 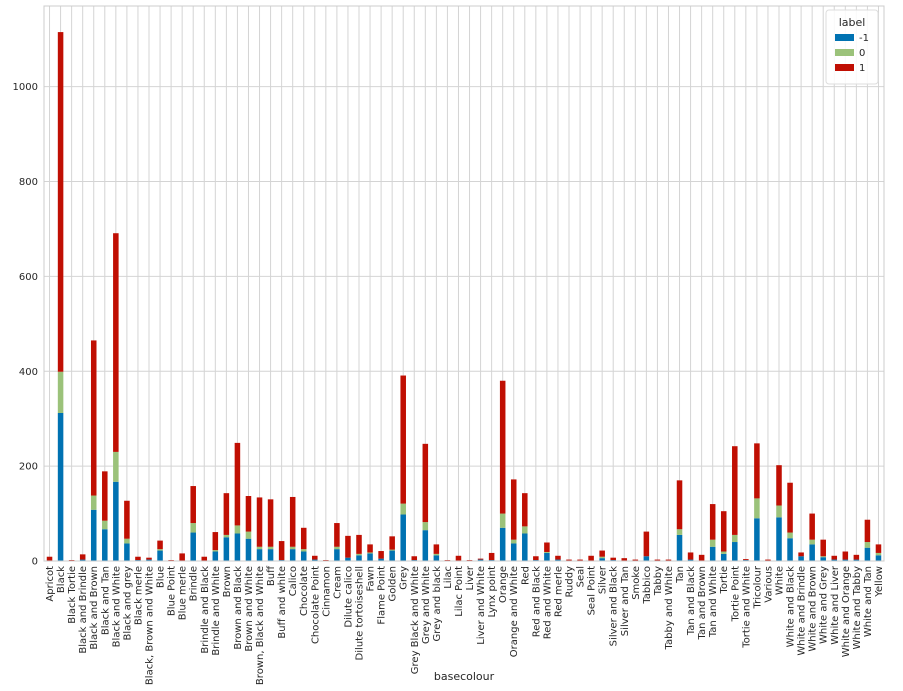 What do you see at coordinates (680, 575) in the screenshot?
I see `x-tick-label: Tan` at bounding box center [680, 575].